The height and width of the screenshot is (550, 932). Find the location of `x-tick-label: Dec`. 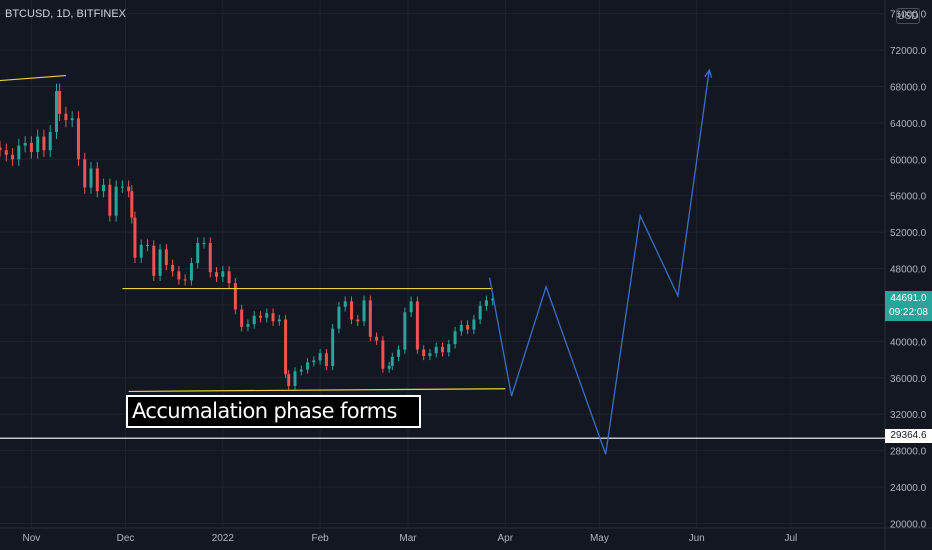

x-tick-label: Dec is located at coordinates (126, 538).